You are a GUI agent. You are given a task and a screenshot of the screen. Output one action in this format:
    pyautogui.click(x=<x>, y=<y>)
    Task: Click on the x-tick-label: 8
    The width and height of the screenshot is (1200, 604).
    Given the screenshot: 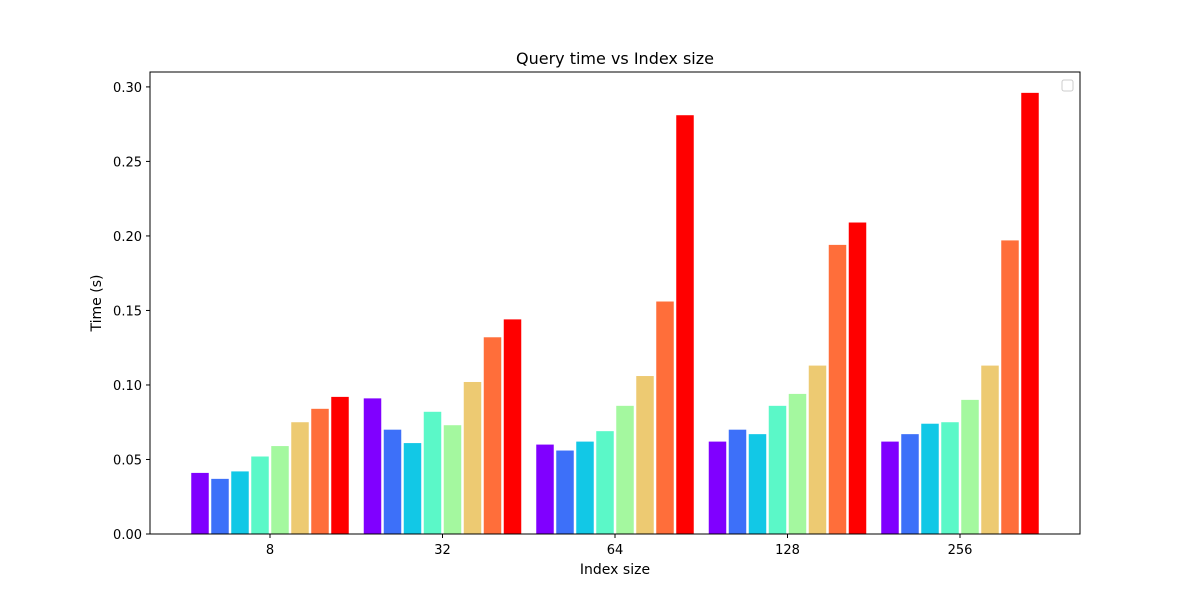 What is the action you would take?
    pyautogui.click(x=270, y=550)
    